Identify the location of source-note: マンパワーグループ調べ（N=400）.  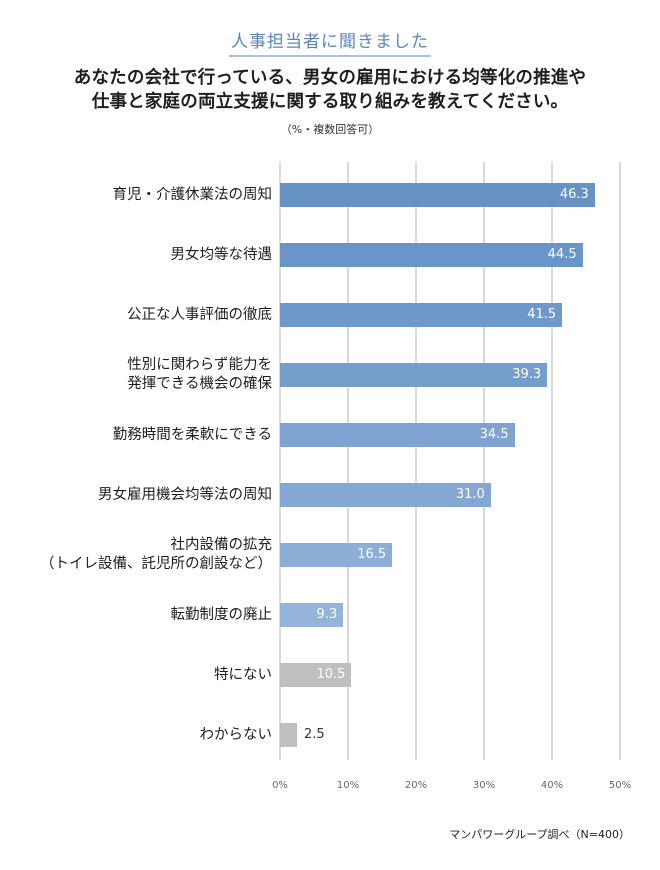
(539, 834).